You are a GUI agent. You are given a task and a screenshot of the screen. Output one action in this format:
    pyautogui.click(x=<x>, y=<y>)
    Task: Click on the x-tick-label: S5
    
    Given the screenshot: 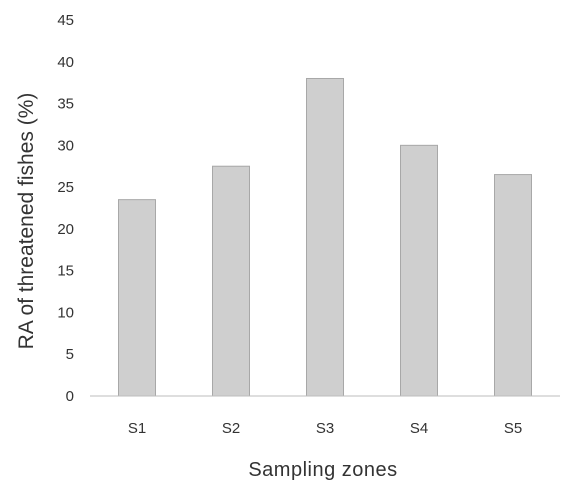 What is the action you would take?
    pyautogui.click(x=513, y=428)
    